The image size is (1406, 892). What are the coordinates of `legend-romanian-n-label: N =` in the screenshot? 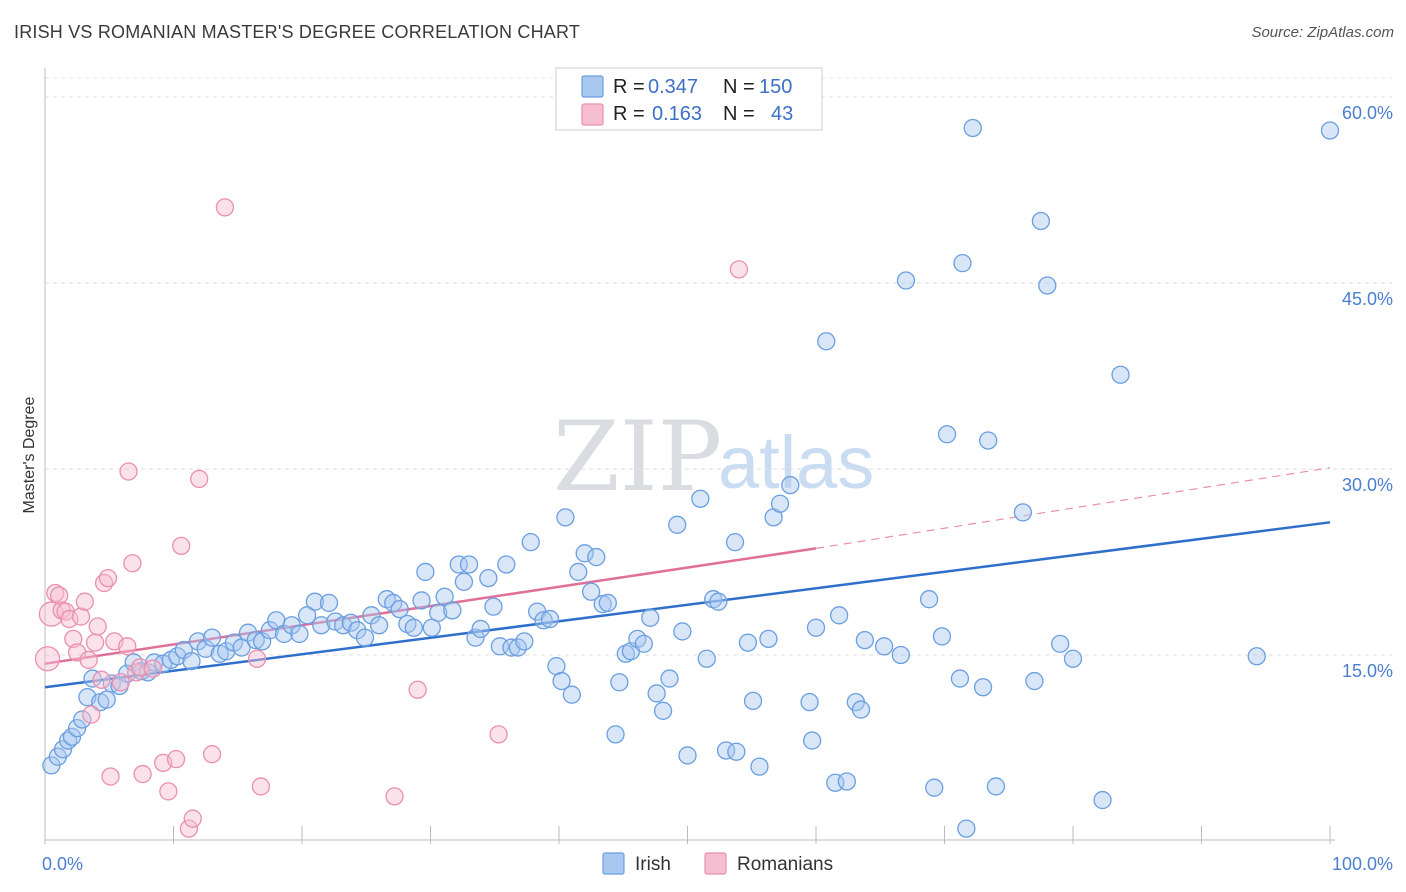 It's located at (739, 114).